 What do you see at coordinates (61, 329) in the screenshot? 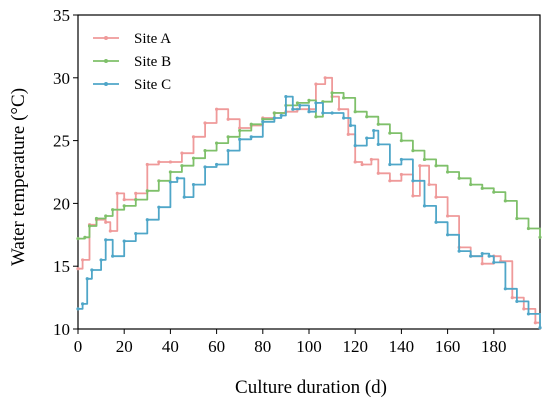
I see `y-tick-label: 10` at bounding box center [61, 329].